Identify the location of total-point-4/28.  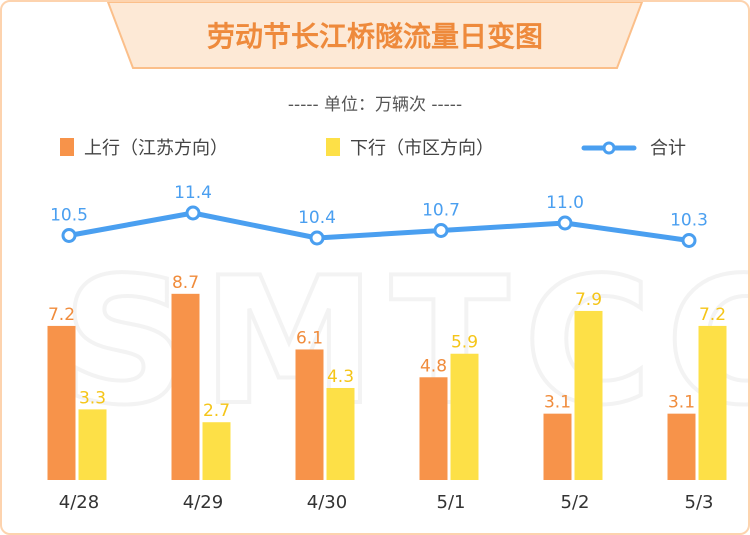
(69, 235).